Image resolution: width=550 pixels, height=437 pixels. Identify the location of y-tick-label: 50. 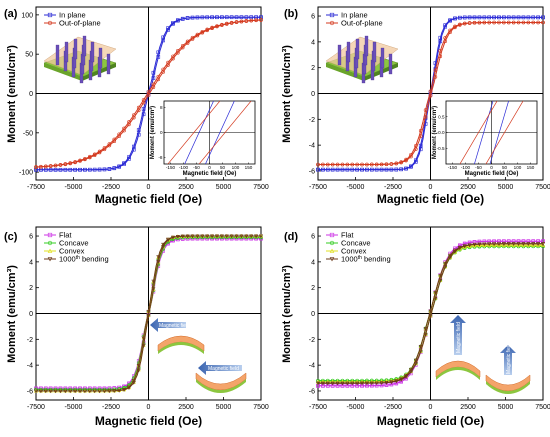
(29, 55).